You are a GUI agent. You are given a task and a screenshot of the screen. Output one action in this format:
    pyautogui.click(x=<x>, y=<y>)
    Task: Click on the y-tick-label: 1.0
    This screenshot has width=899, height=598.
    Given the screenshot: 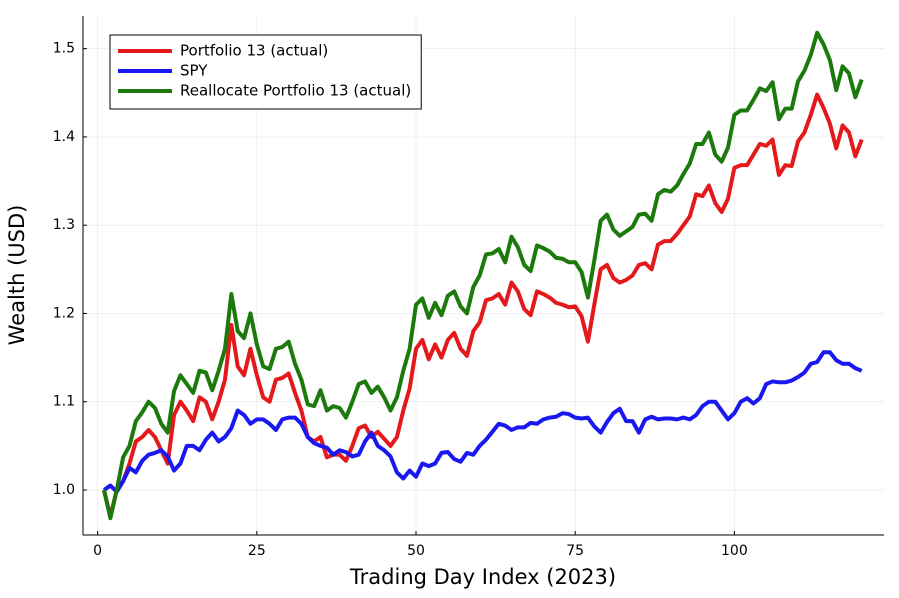 What is the action you would take?
    pyautogui.click(x=64, y=490)
    